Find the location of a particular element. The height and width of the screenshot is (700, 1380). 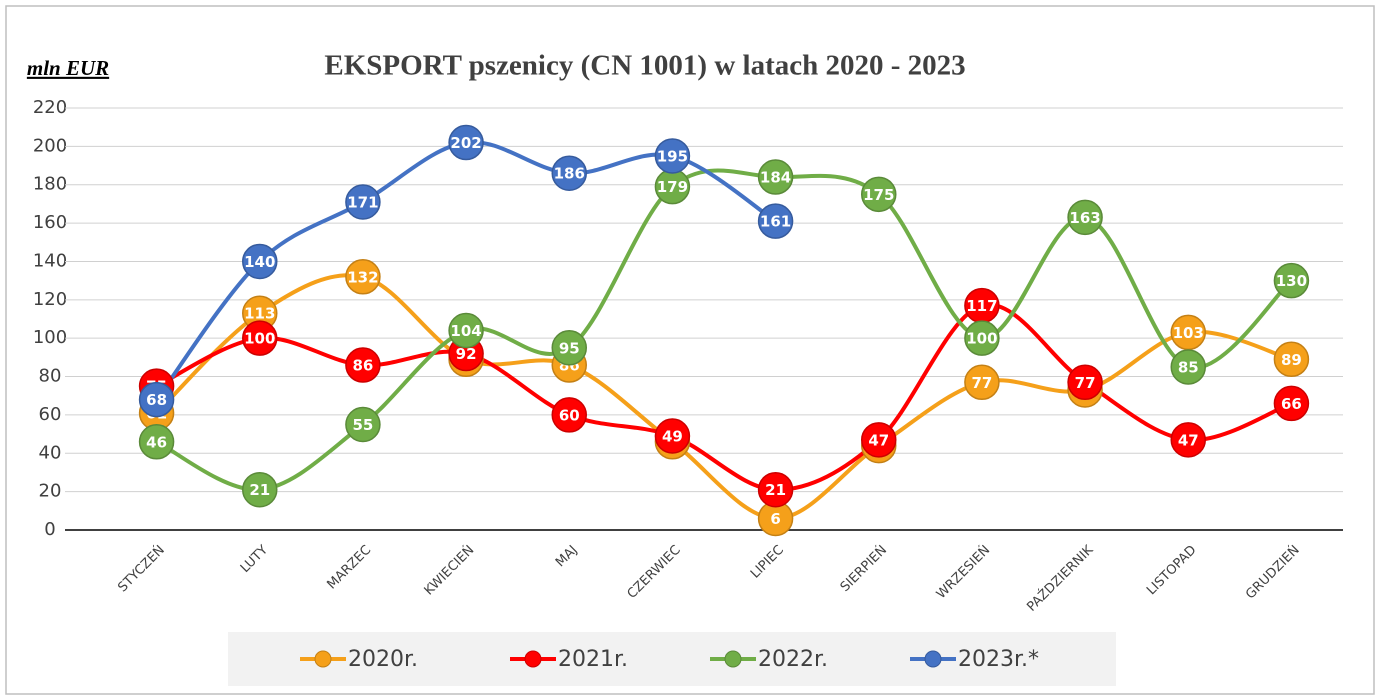

y-tick-label: 40 is located at coordinates (50, 452).